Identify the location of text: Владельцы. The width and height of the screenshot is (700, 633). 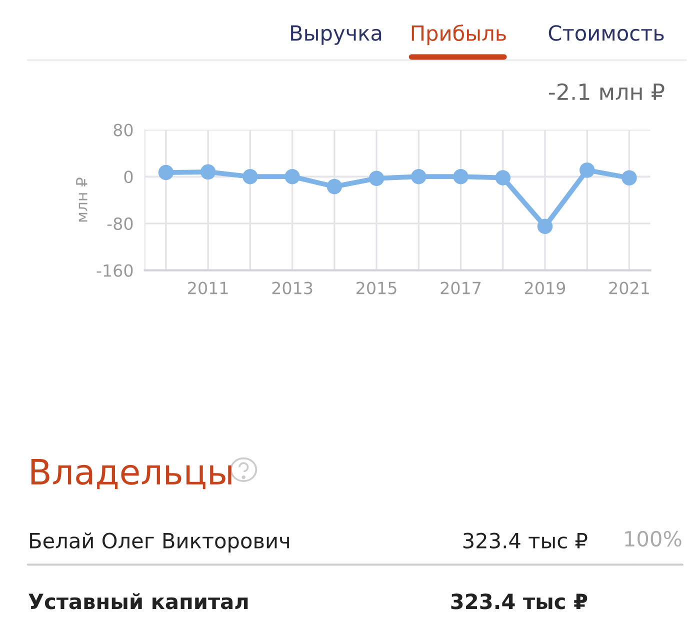
(131, 474).